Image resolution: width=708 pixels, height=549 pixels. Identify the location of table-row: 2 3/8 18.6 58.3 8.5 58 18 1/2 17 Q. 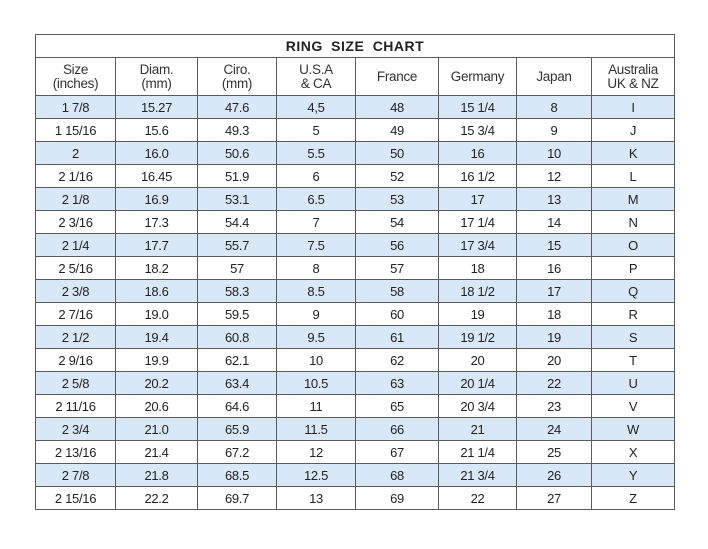
(355, 291).